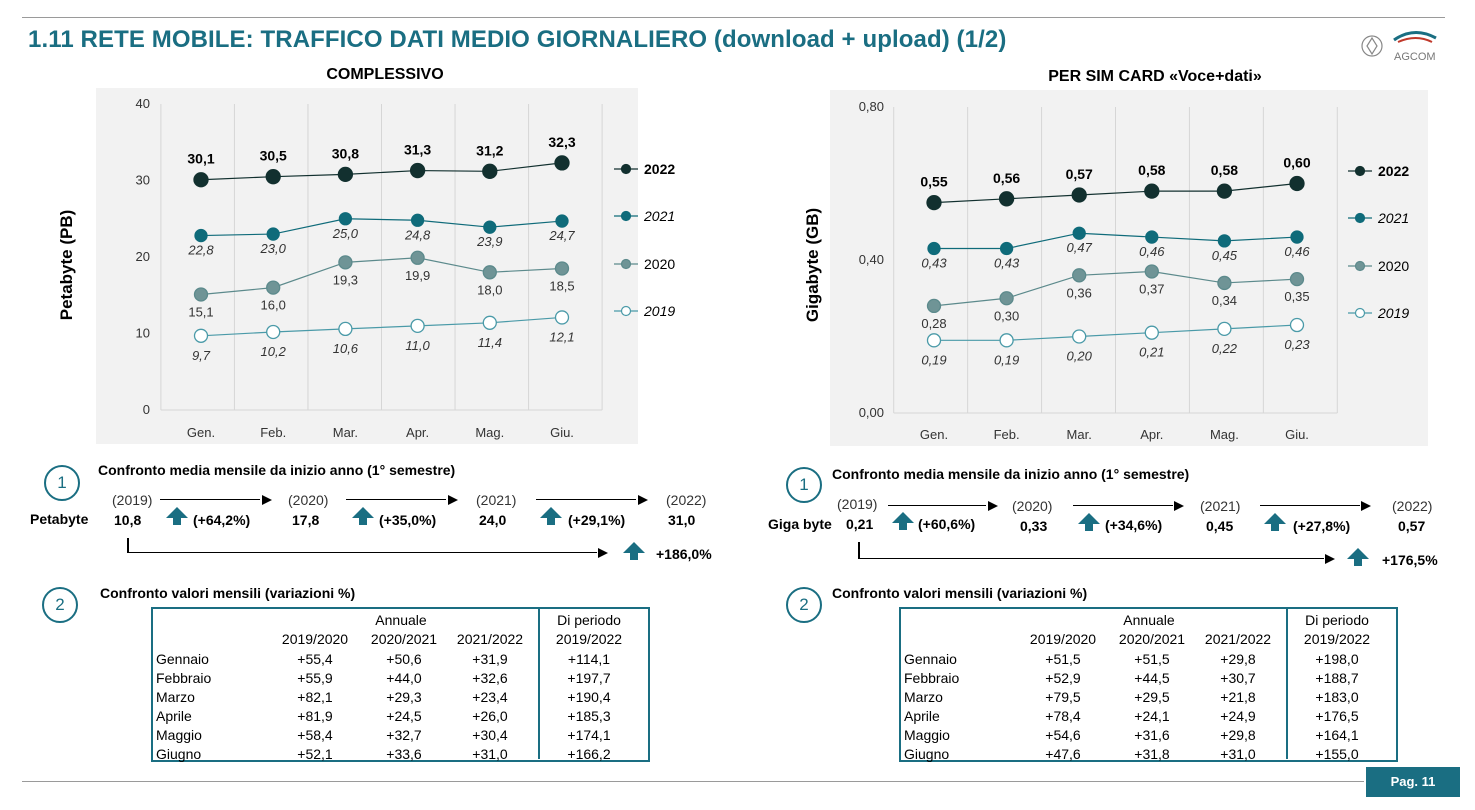  I want to click on section-1-badge-right: 1, so click(804, 485).